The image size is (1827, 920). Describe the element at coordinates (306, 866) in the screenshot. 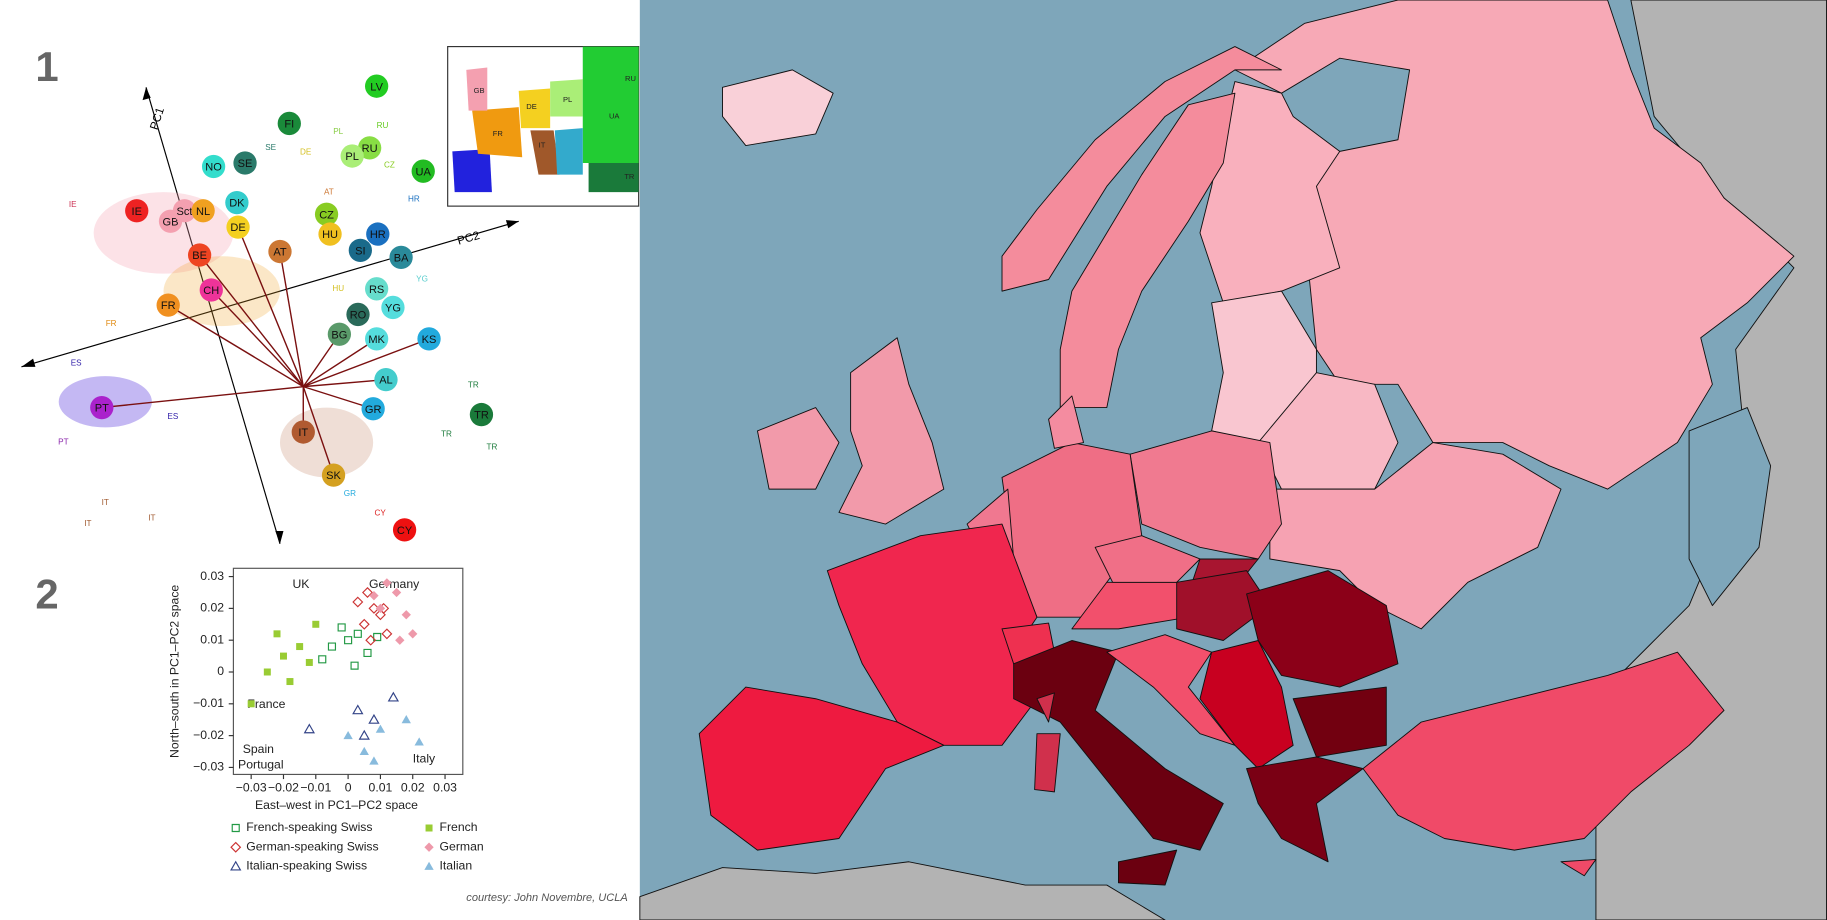

I see `legend-label: Italian-speaking Swiss` at that location.